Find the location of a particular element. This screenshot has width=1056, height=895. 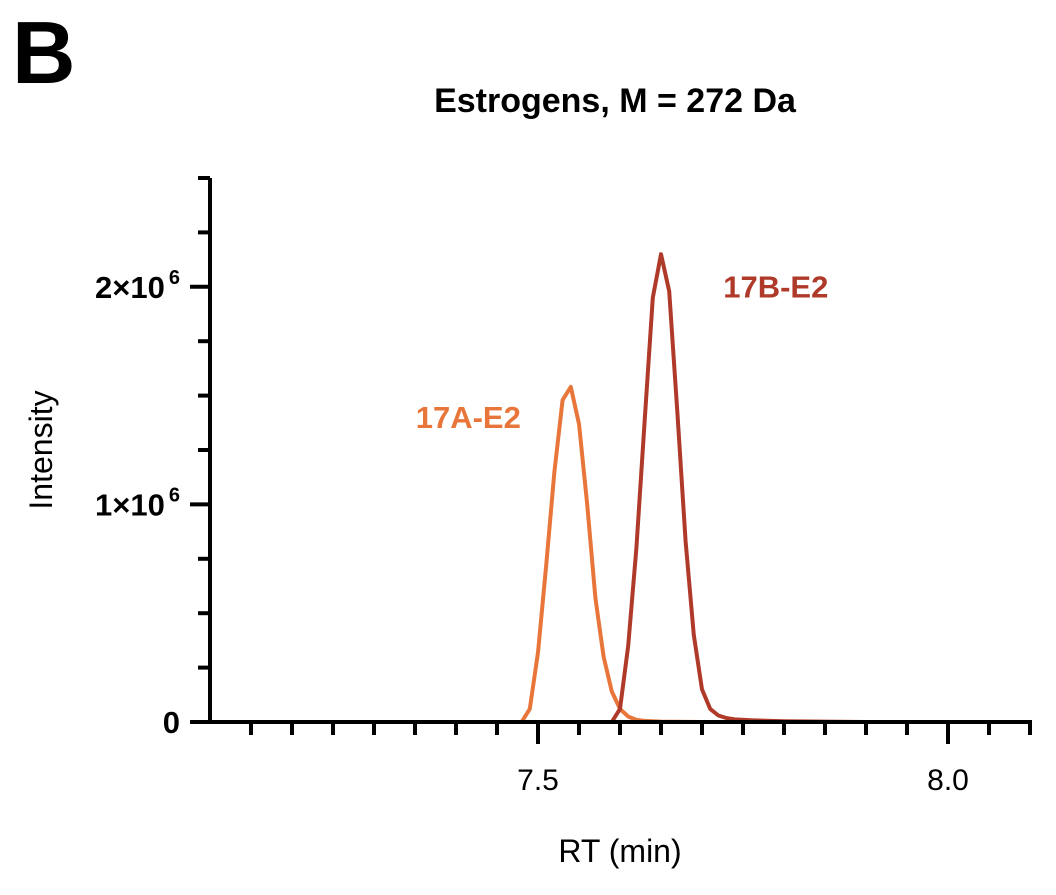

panel-letter: B is located at coordinates (44, 52).